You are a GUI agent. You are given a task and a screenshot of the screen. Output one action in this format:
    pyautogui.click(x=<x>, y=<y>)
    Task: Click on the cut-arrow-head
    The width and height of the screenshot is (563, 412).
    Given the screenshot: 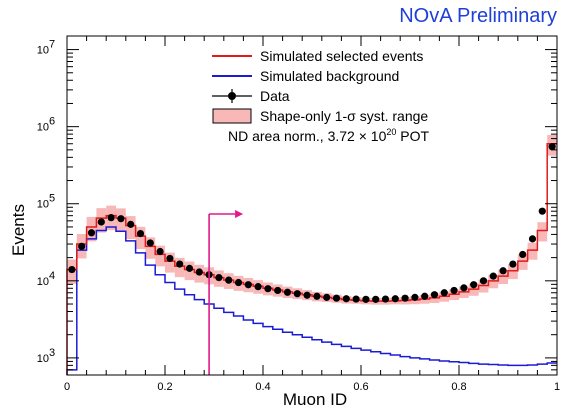 What is the action you would take?
    pyautogui.click(x=239, y=214)
    